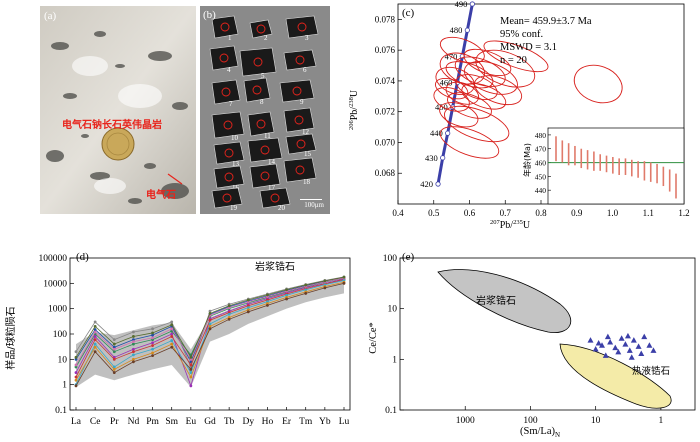 This screenshot has height=442, width=700. Describe the element at coordinates (306, 132) in the screenshot. I see `cl-grain-number: 12` at that location.